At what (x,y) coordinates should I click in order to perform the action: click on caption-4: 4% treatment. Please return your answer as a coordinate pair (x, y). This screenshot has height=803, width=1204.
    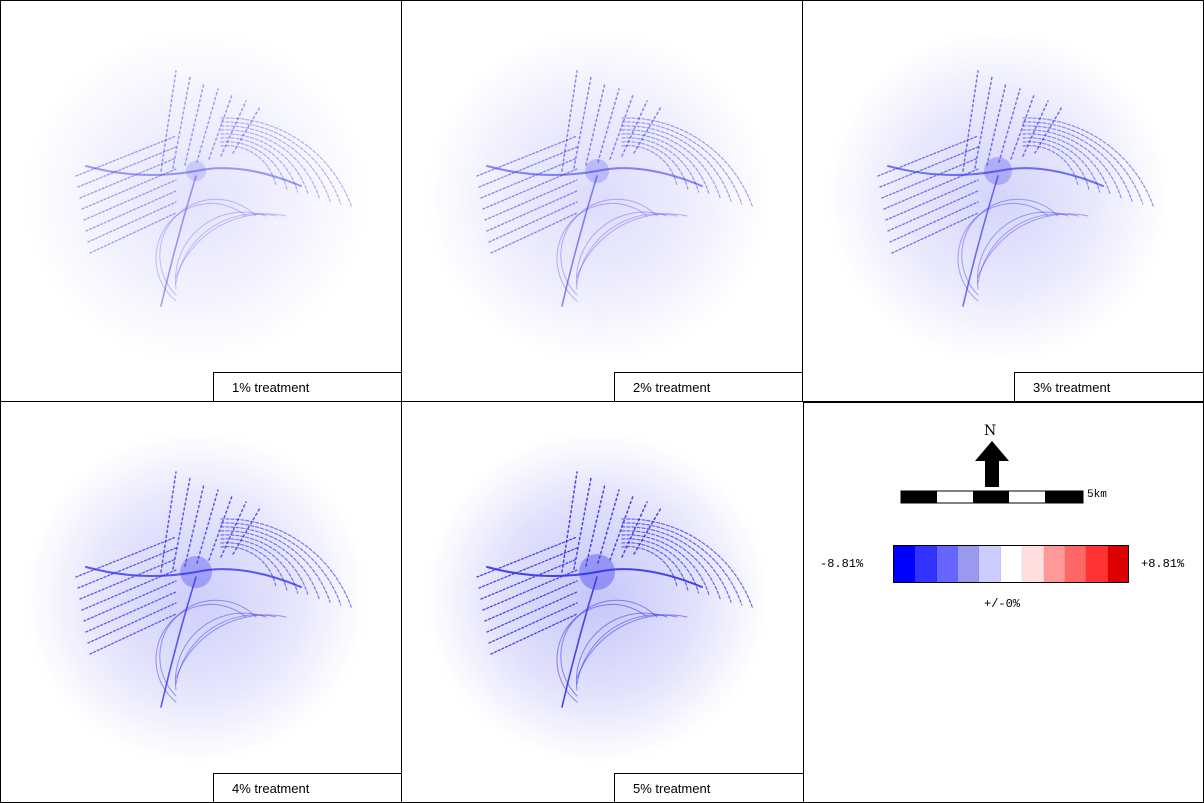
    Looking at the image, I should click on (307, 787).